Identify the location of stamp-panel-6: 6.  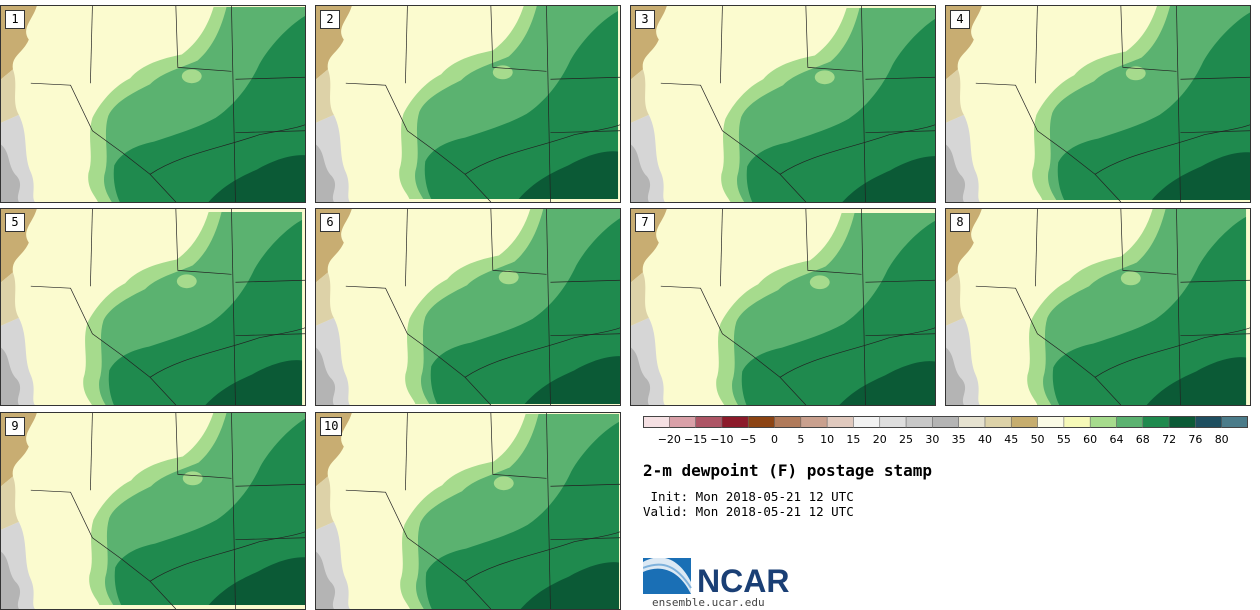
(468, 307).